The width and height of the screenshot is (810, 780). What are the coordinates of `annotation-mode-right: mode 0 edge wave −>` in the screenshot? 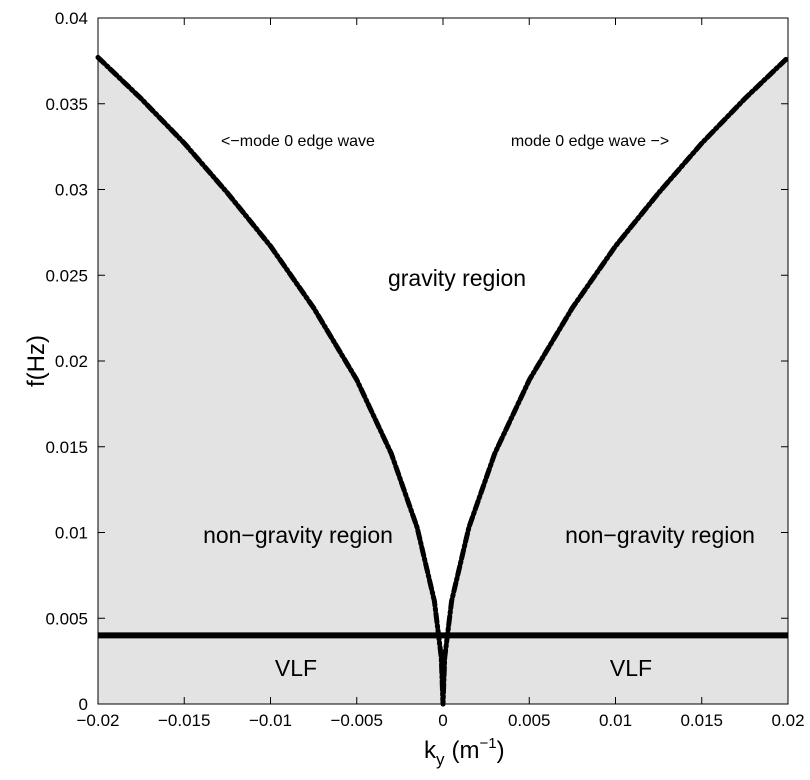 It's located at (590, 141).